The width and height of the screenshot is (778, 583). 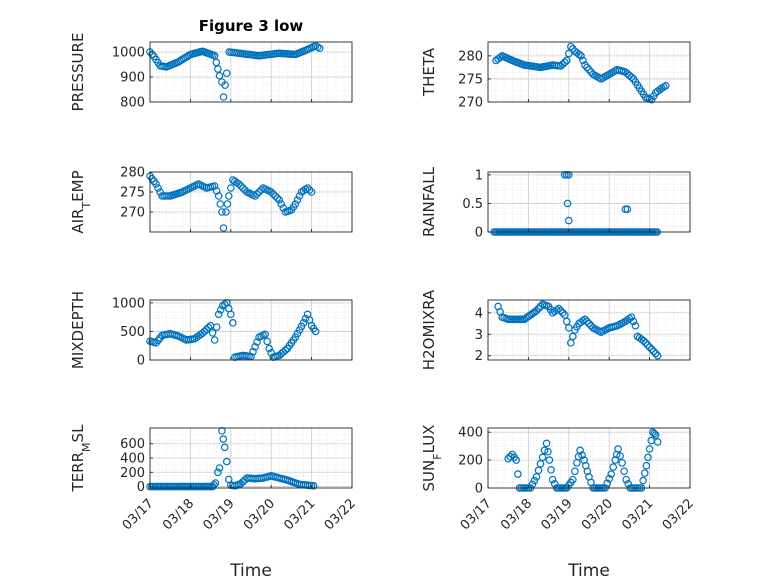 I want to click on y-label-tail: SL, so click(x=78, y=433).